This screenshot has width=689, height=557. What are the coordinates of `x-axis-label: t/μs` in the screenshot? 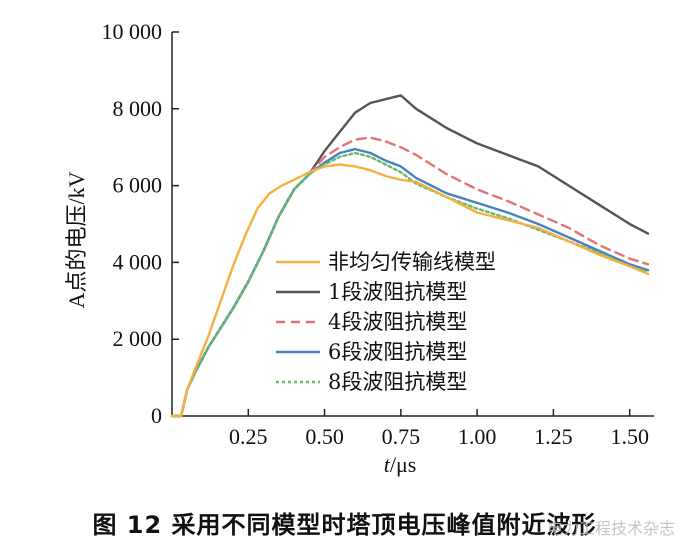 It's located at (400, 464).